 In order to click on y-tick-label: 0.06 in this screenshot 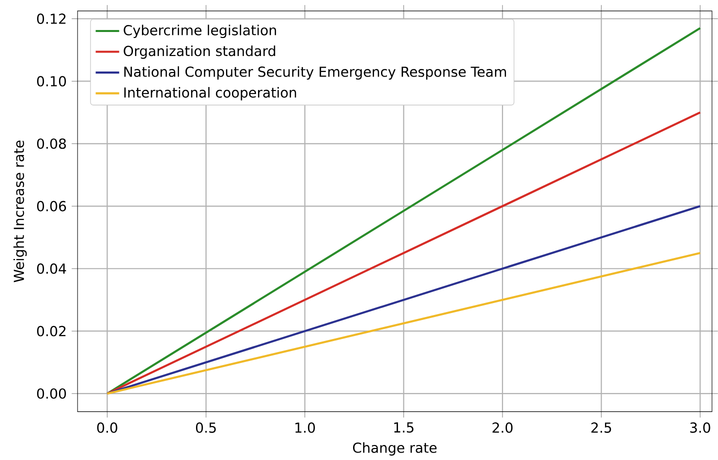, I will do `click(51, 206)`.